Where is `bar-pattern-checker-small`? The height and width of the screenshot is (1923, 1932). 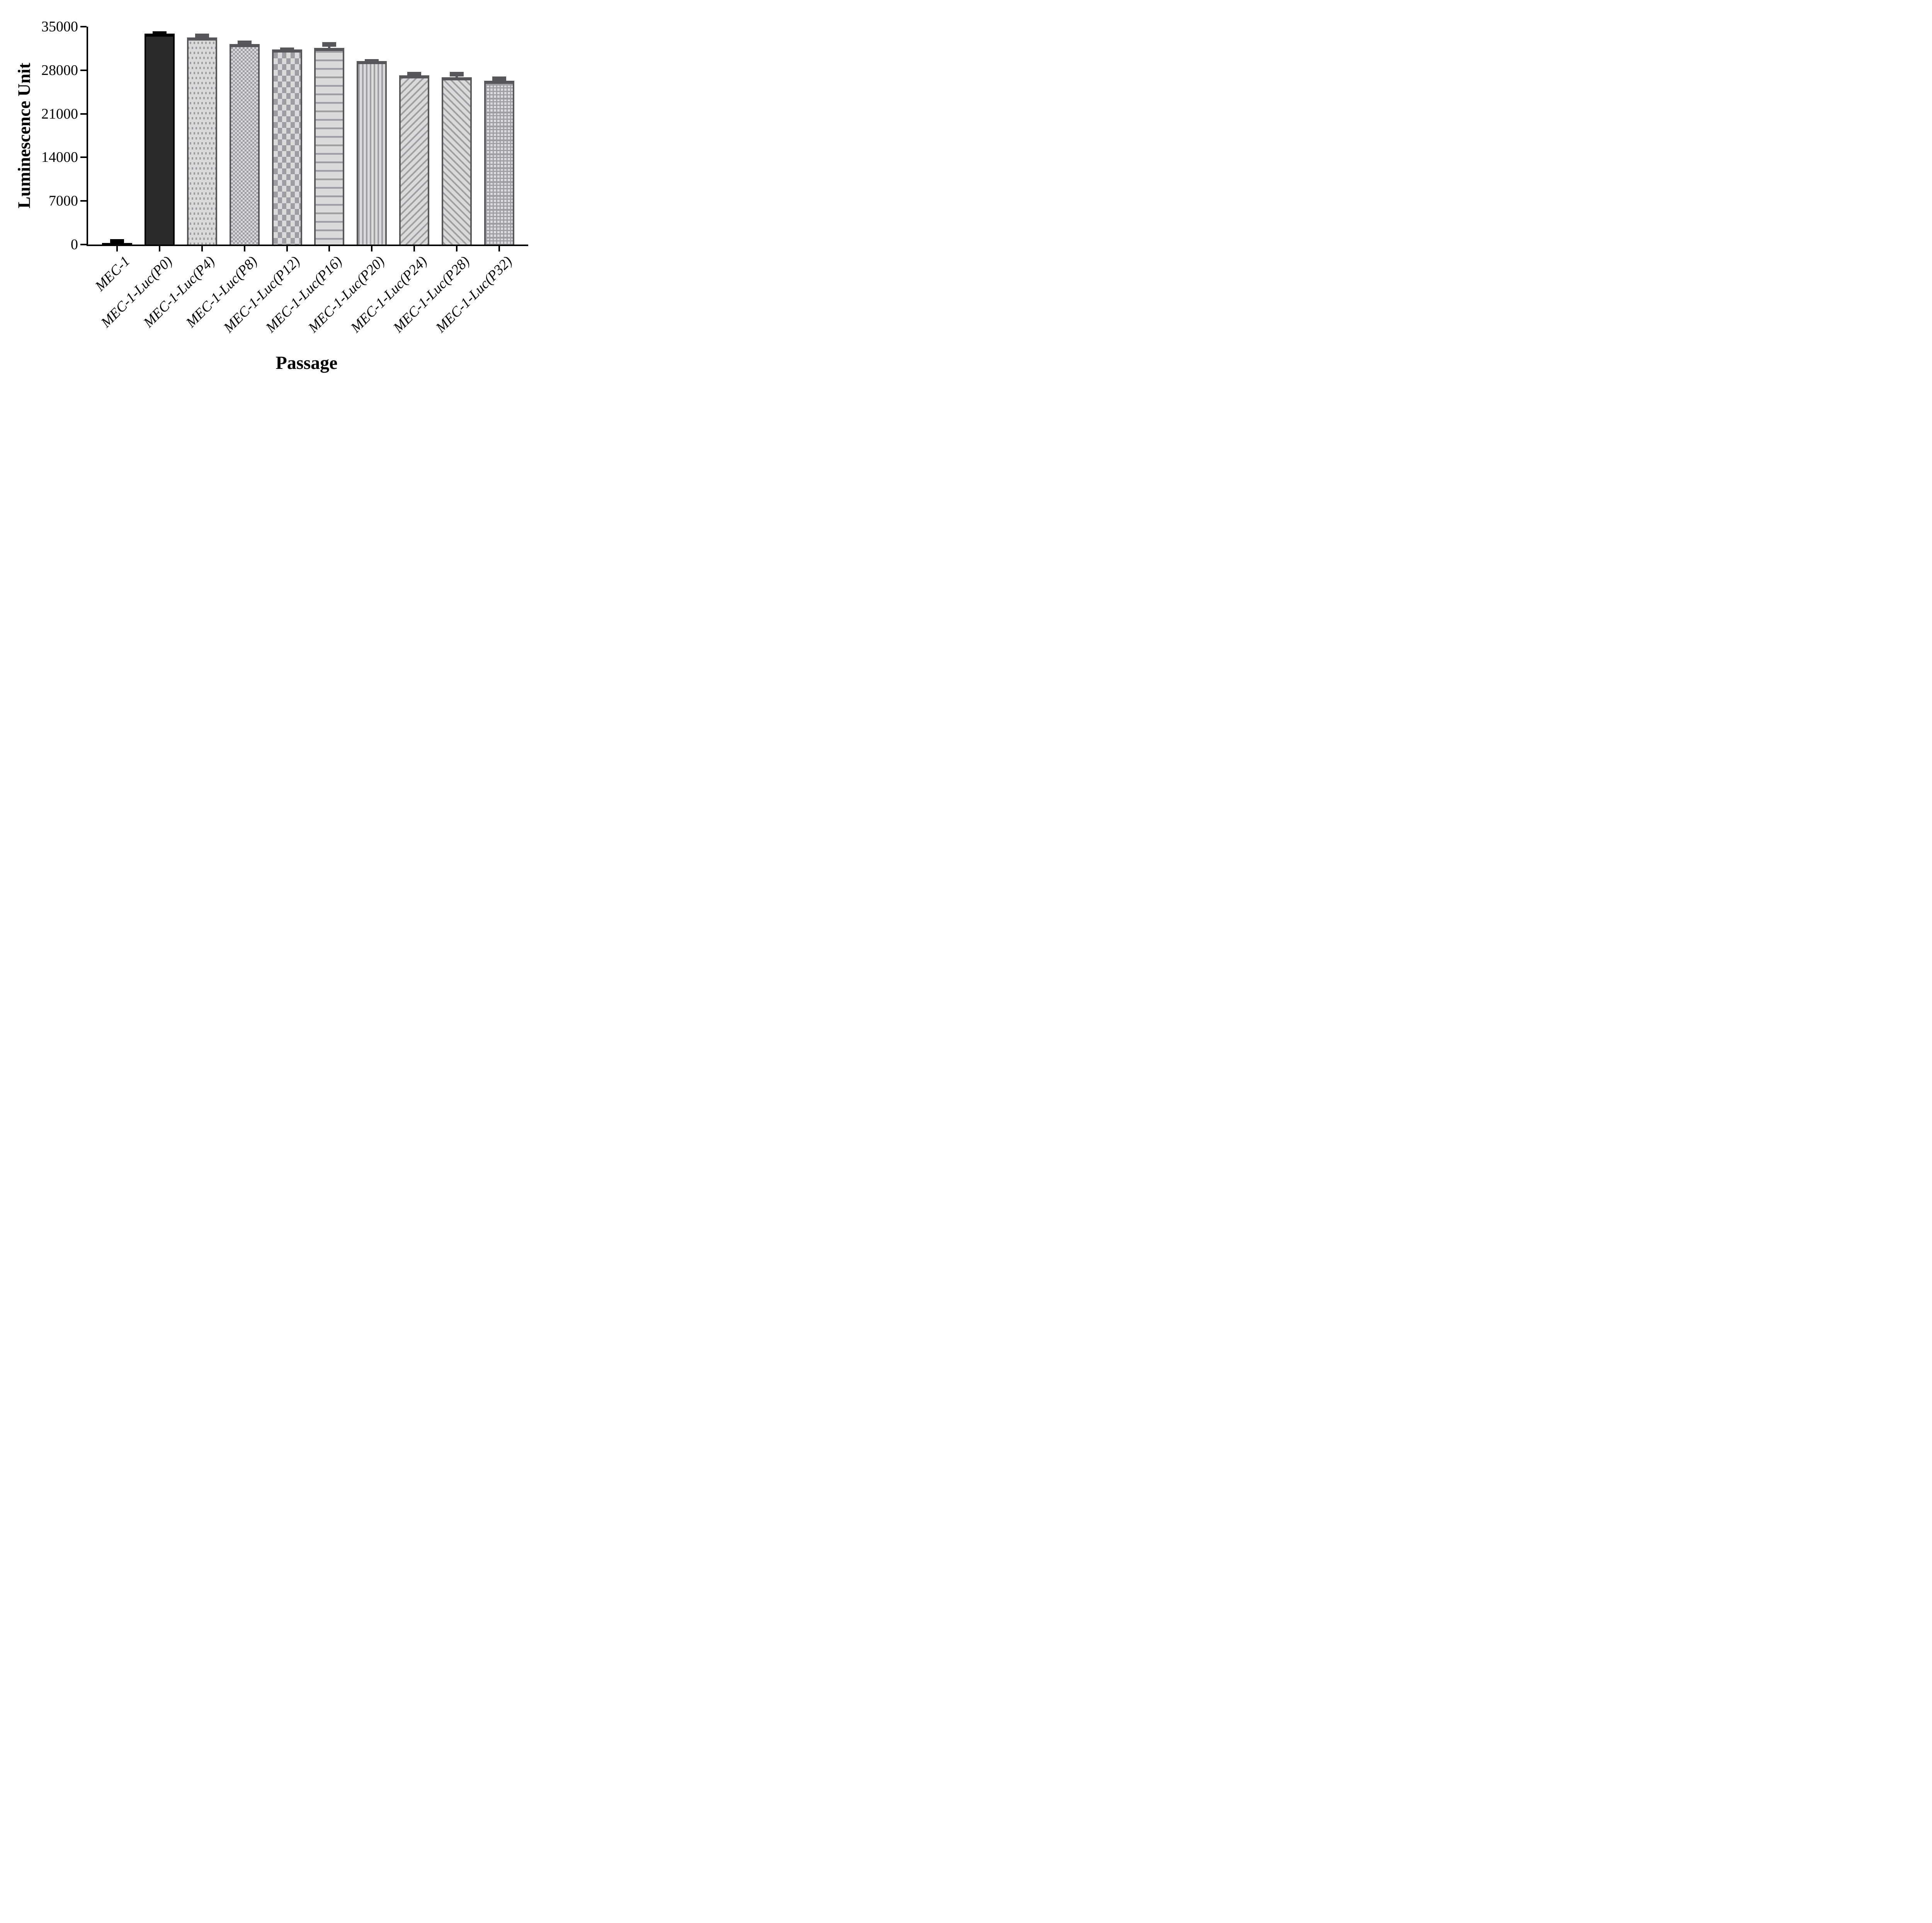 bar-pattern-checker-small is located at coordinates (244, 146).